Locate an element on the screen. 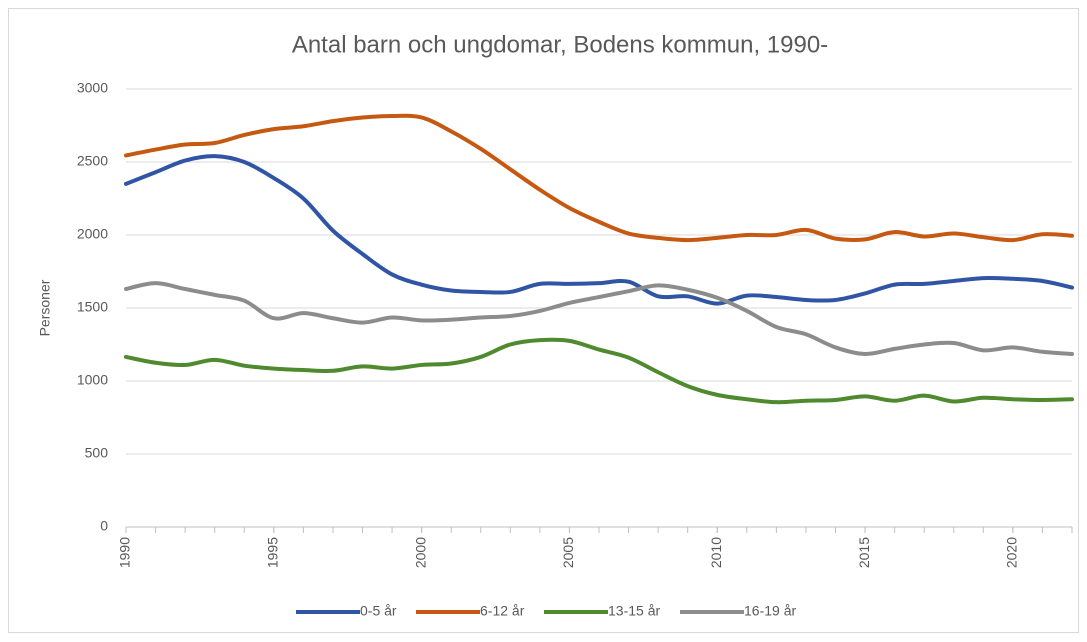 The height and width of the screenshot is (642, 1087). x-tick-label: 2010 is located at coordinates (716, 552).